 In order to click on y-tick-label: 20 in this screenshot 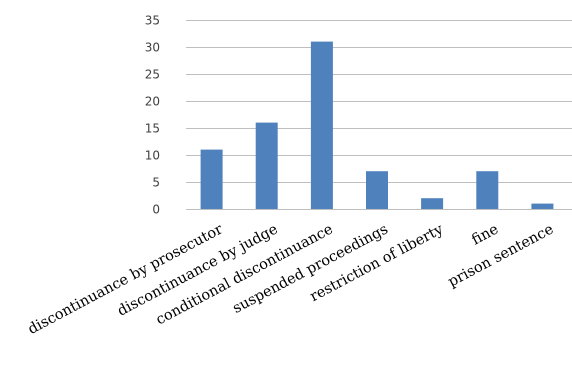, I will do `click(152, 102)`.